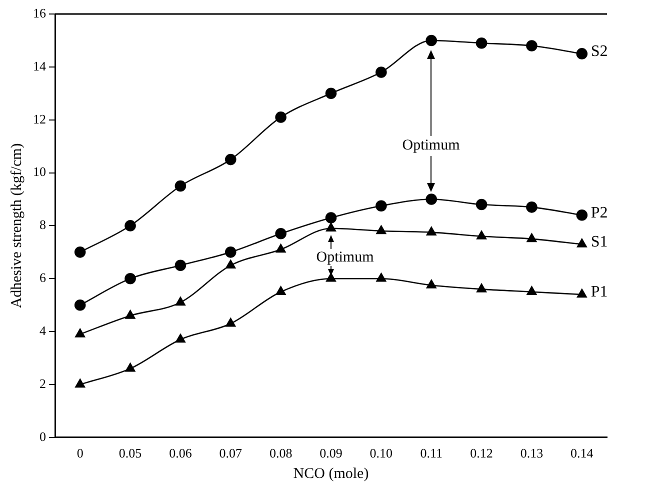 Image resolution: width=647 pixels, height=483 pixels. What do you see at coordinates (532, 453) in the screenshot?
I see `x-tick-label: 0.13` at bounding box center [532, 453].